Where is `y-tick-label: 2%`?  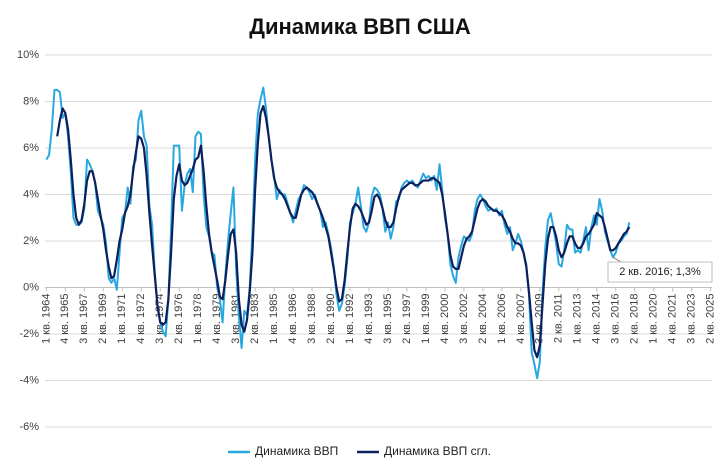
y-tick-label: 2% is located at coordinates (31, 241).